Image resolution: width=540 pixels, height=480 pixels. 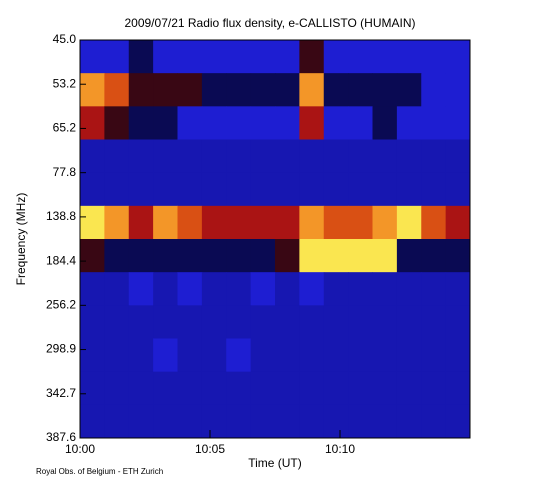 What do you see at coordinates (65, 128) in the screenshot?
I see `y-tick-label: 65.2` at bounding box center [65, 128].